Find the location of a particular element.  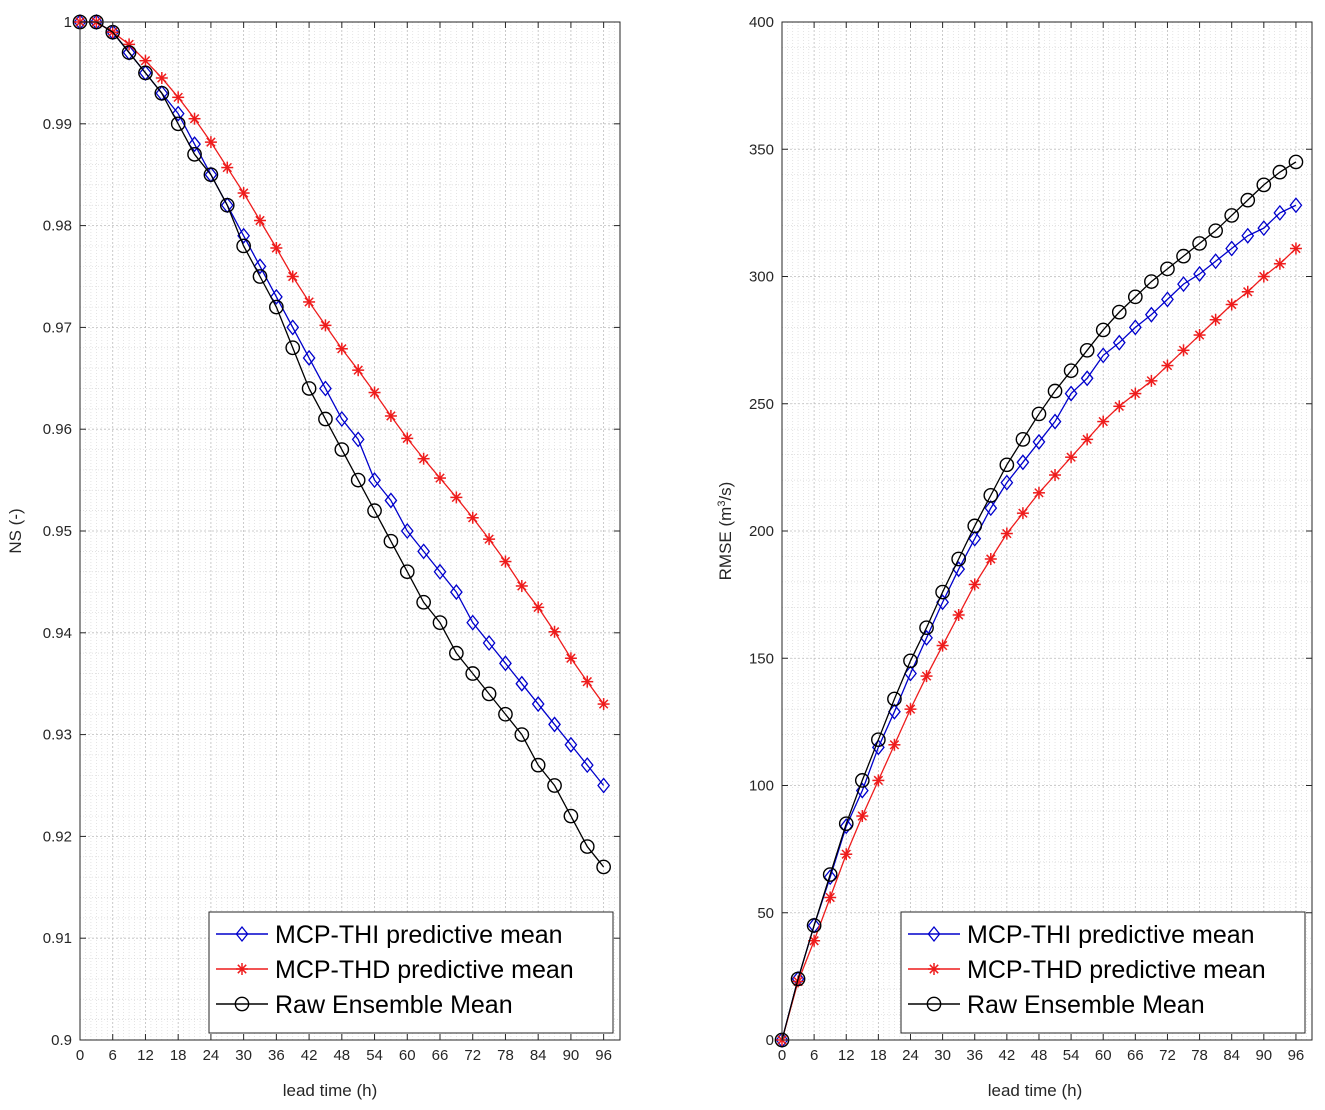

ns-y-tick-label: 0.96 is located at coordinates (57, 429).